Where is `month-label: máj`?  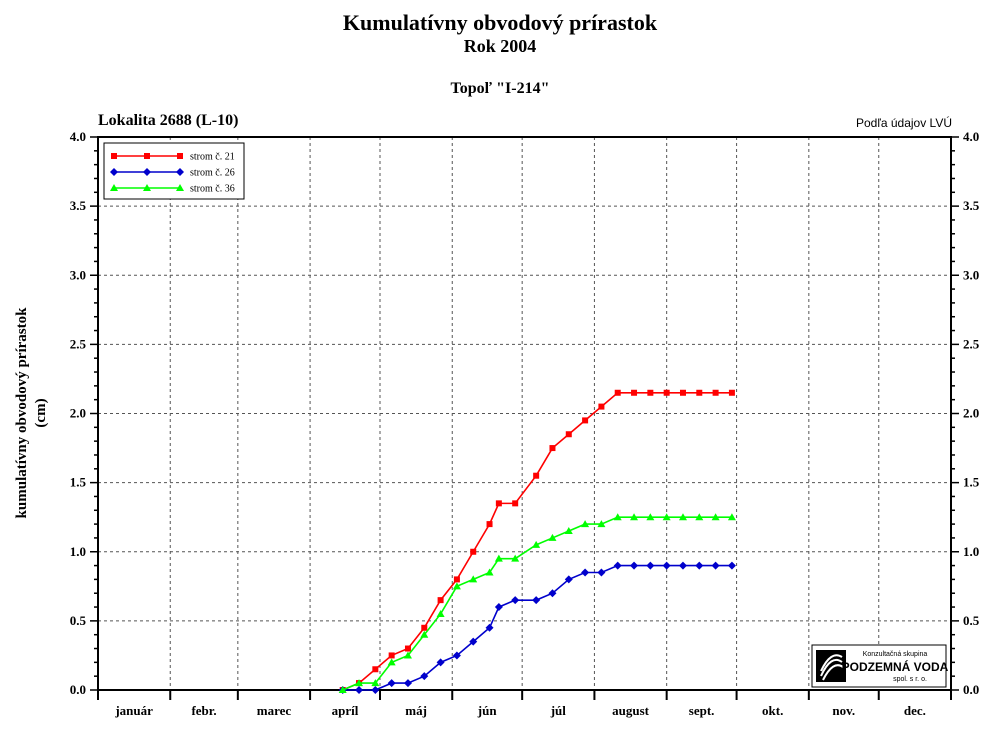
month-label: máj is located at coordinates (416, 710).